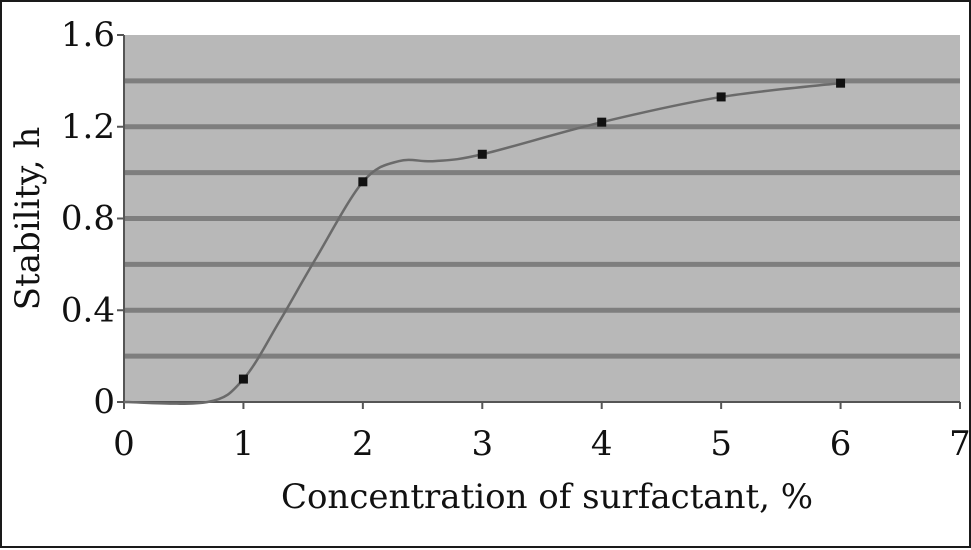  Describe the element at coordinates (88, 127) in the screenshot. I see `y-tick-label: 1.2` at that location.